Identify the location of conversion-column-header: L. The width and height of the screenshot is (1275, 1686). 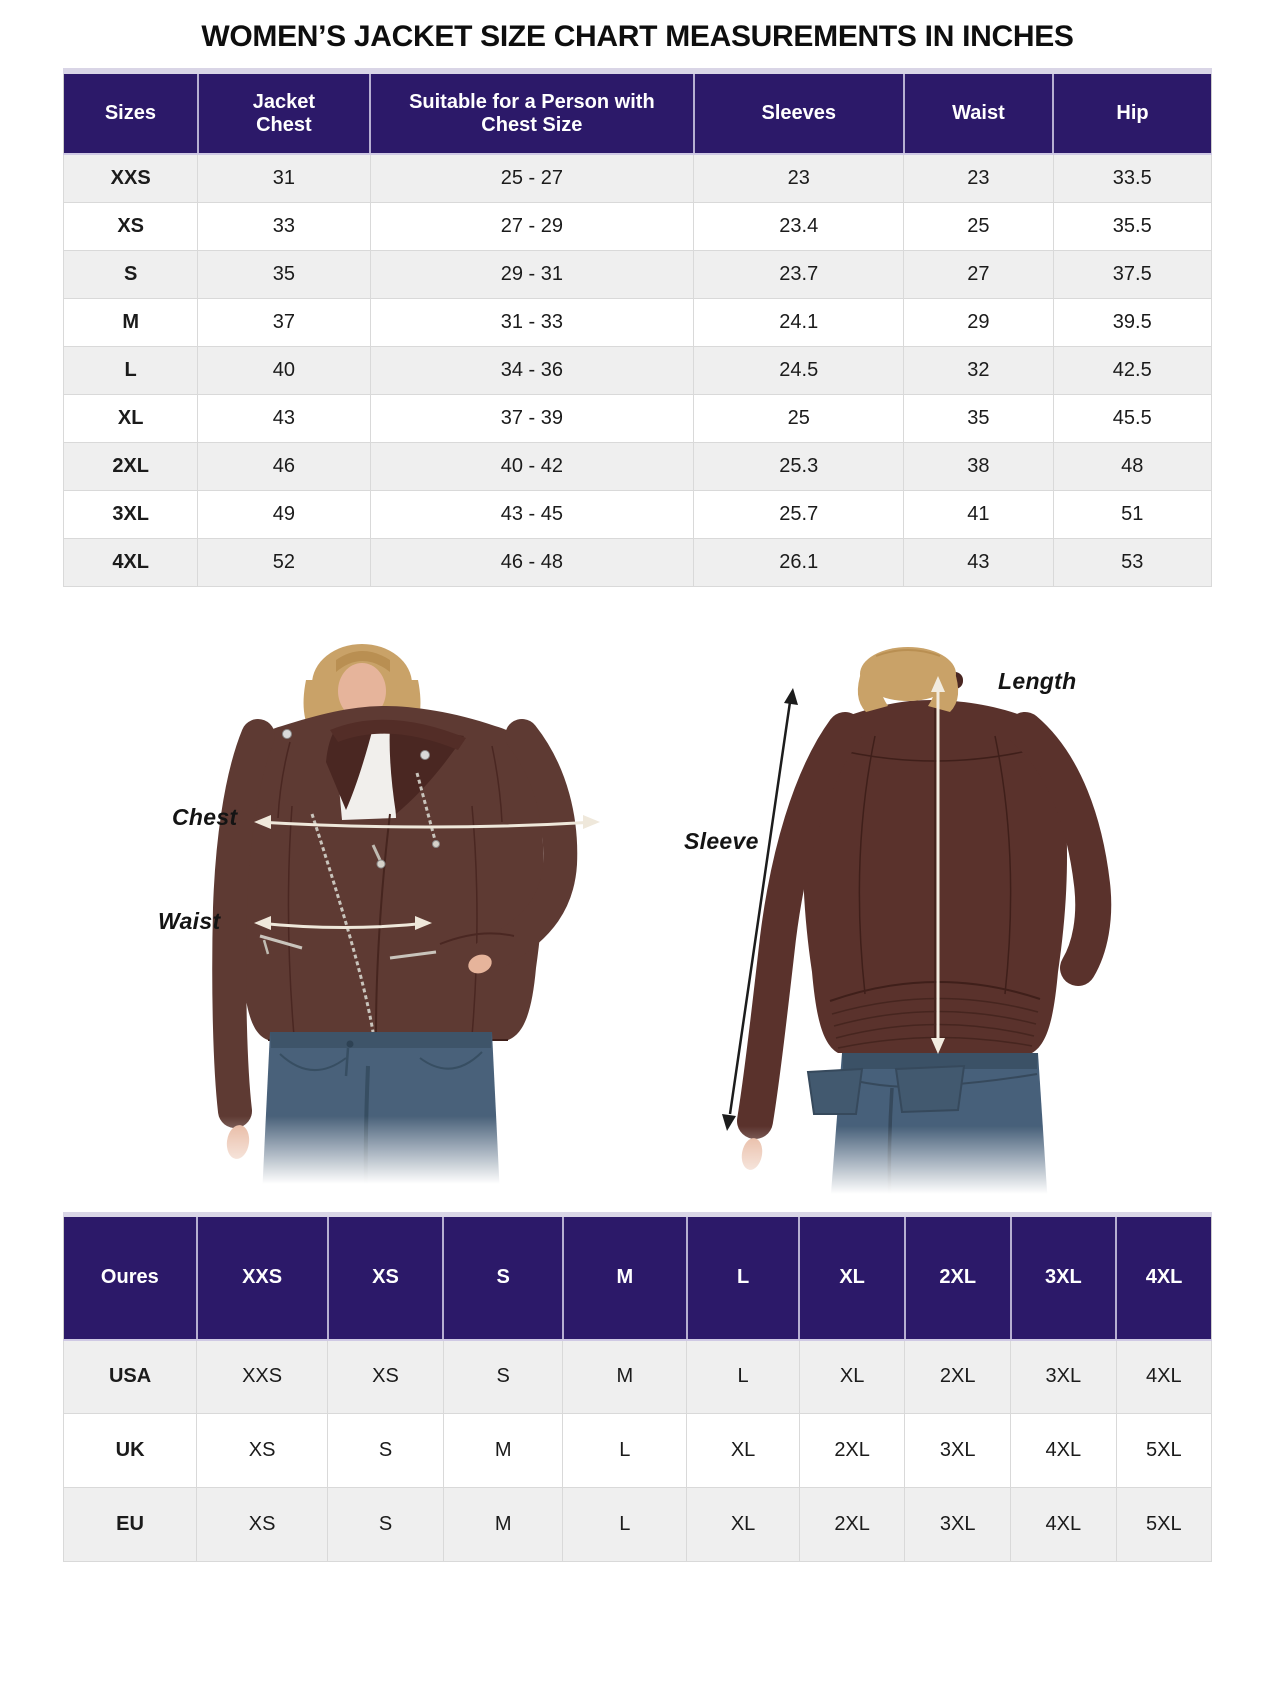
(743, 1277).